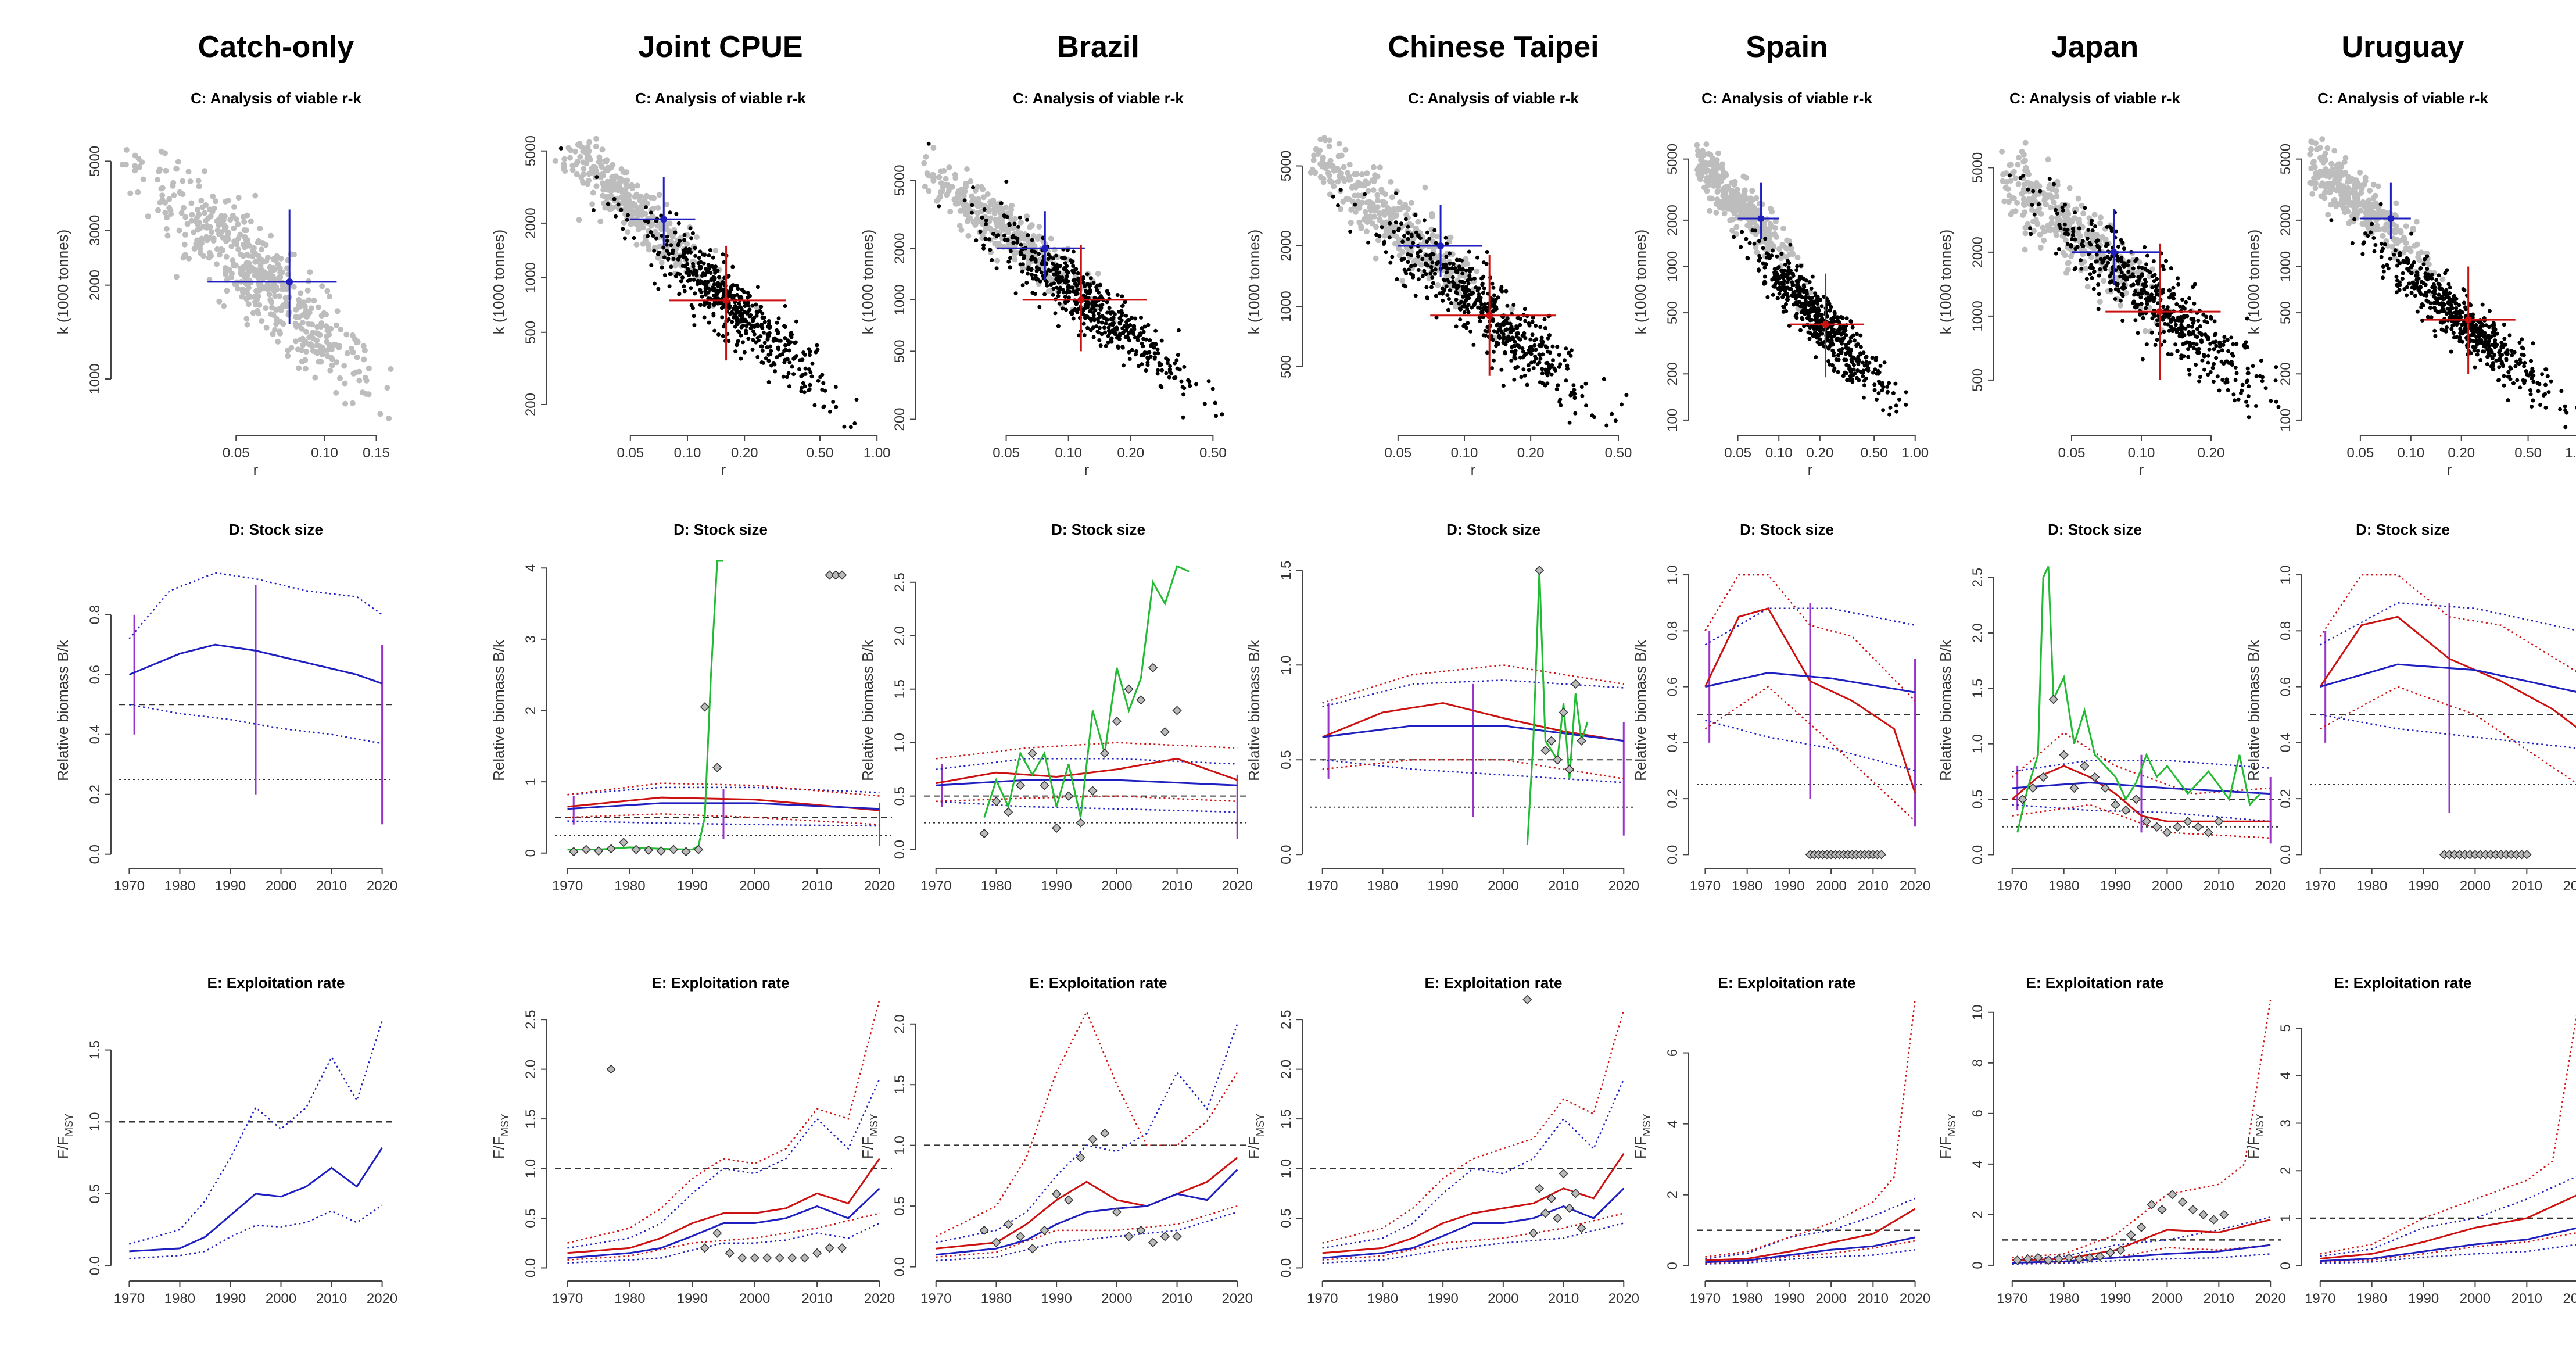  I want to click on x-tick-label: 0.15, so click(376, 453).